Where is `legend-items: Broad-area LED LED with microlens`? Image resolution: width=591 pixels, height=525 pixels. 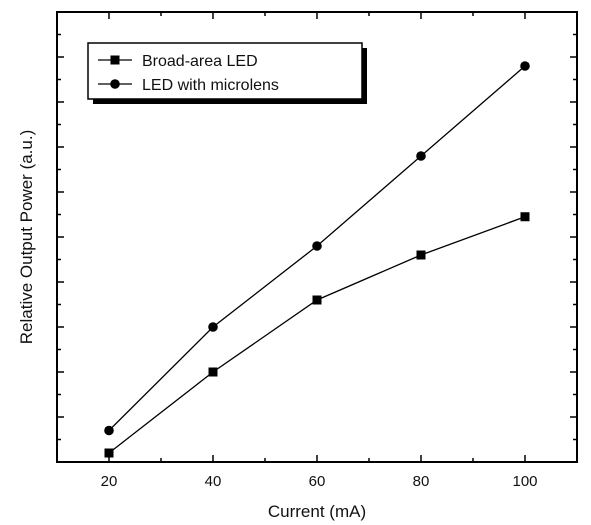 legend-items: Broad-area LED LED with microlens is located at coordinates (188, 73).